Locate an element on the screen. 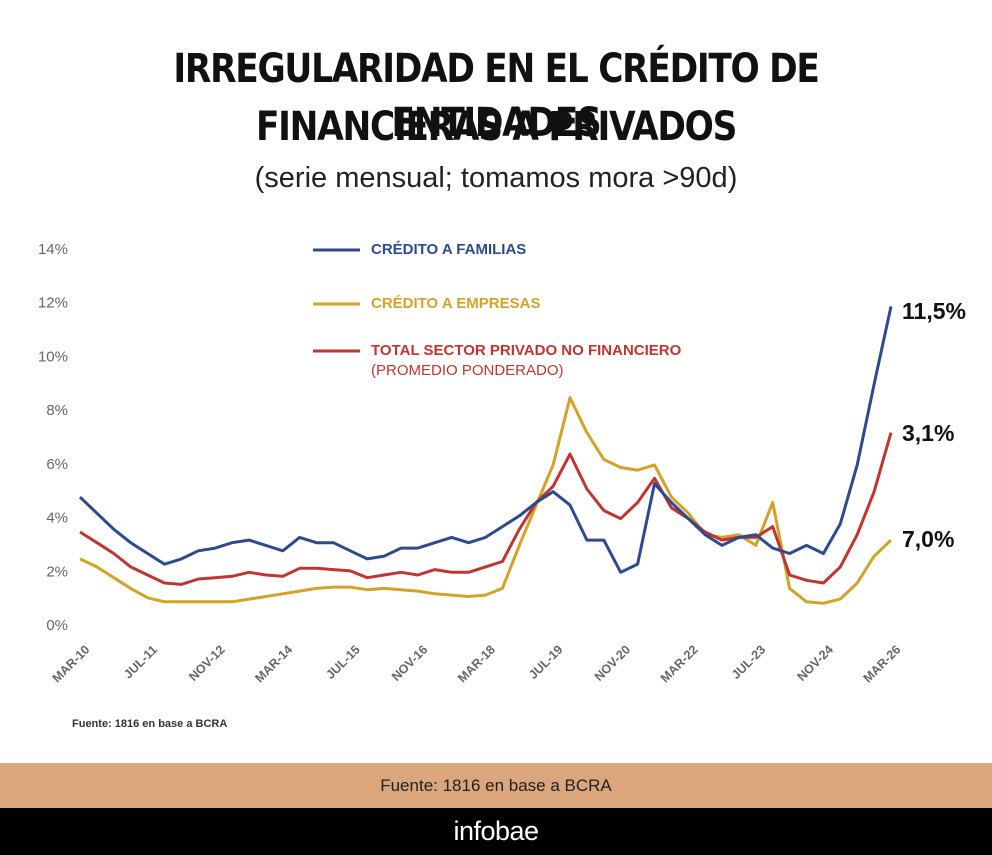 The image size is (992, 855). series-line is located at coordinates (486, 509).